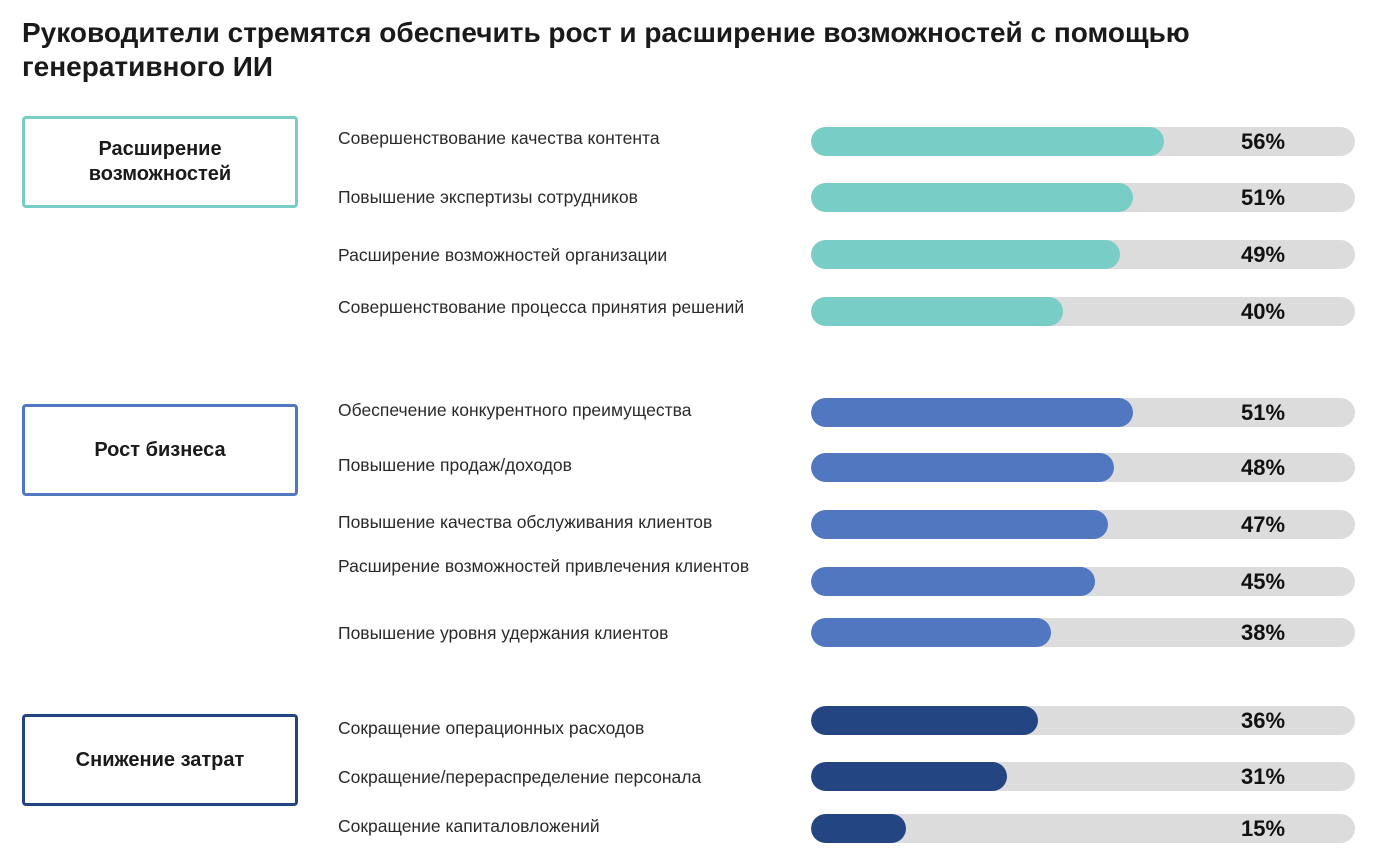 This screenshot has height=866, width=1400. What do you see at coordinates (160, 450) in the screenshot?
I see `group-label-1: Рост бизнеса` at bounding box center [160, 450].